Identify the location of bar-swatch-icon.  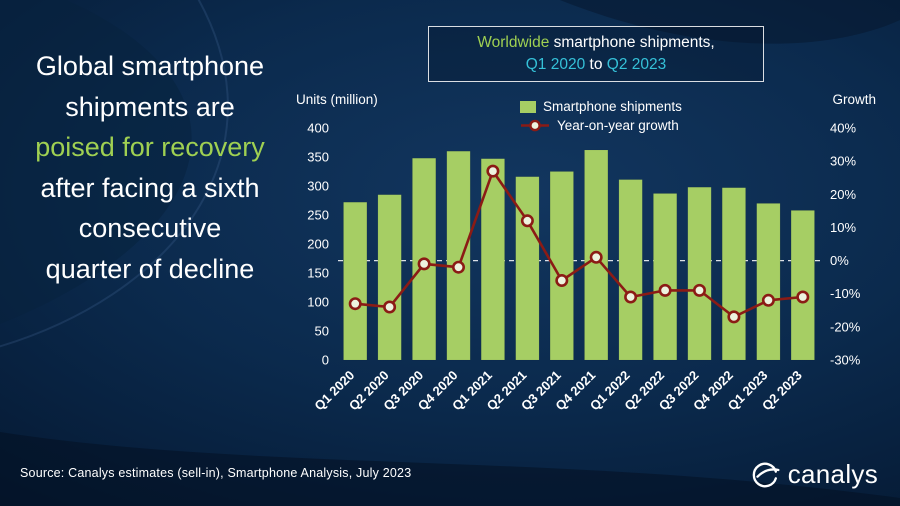
(528, 106).